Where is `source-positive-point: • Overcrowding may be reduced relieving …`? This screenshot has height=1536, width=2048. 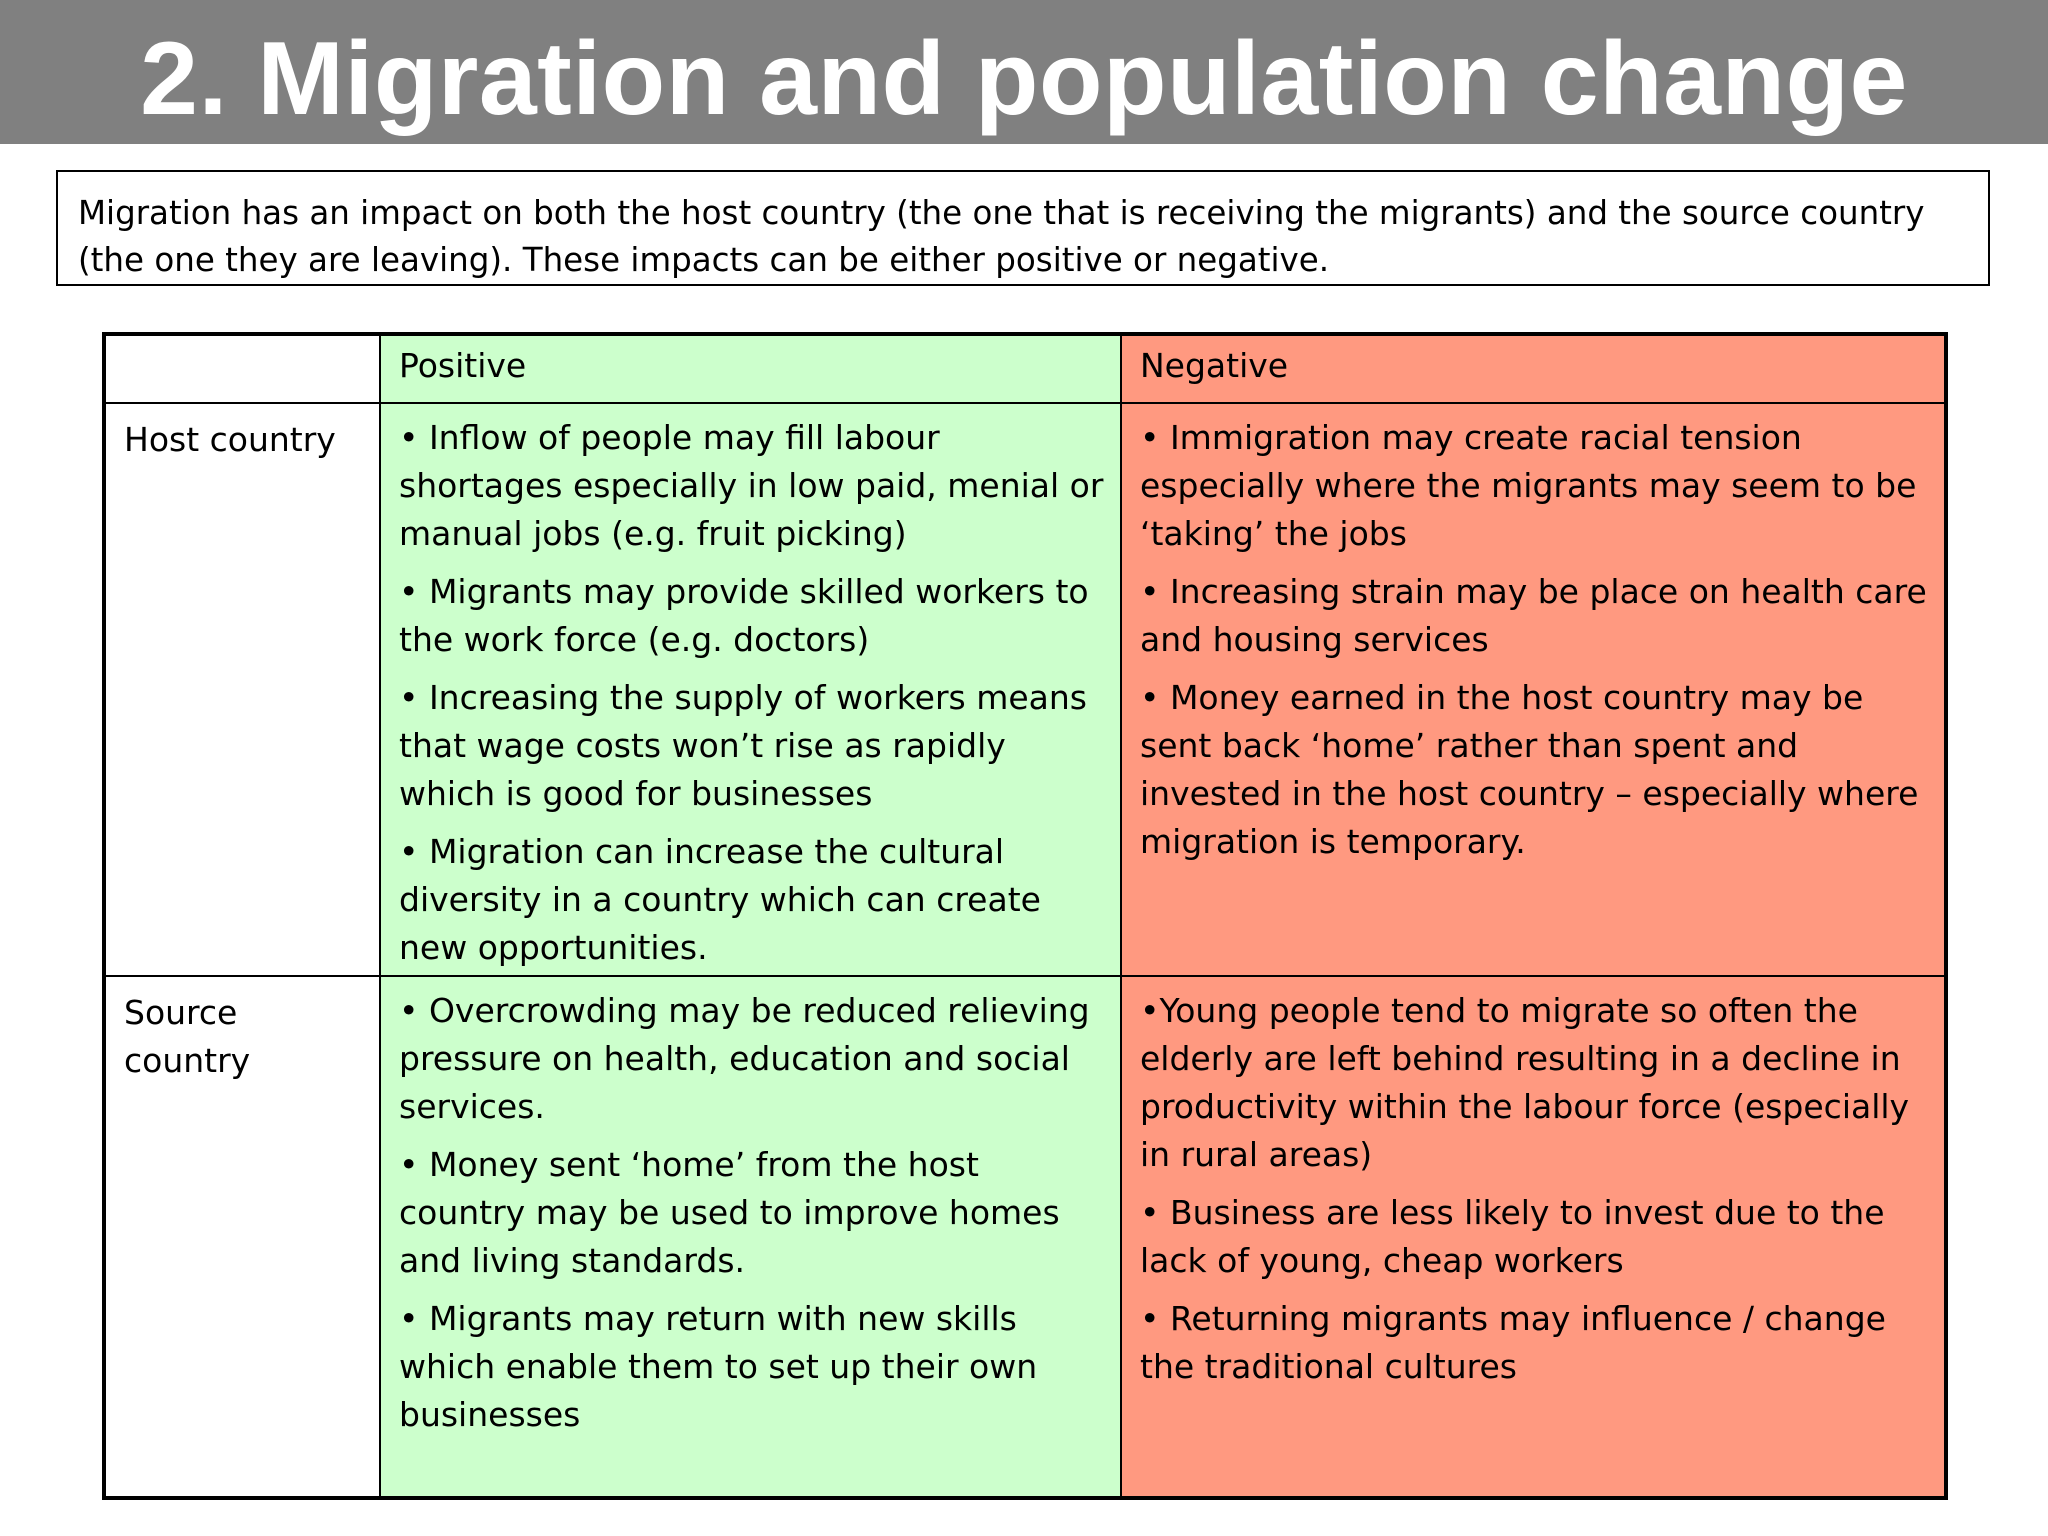 source-positive-point: • Overcrowding may be reduced relieving … is located at coordinates (744, 1058).